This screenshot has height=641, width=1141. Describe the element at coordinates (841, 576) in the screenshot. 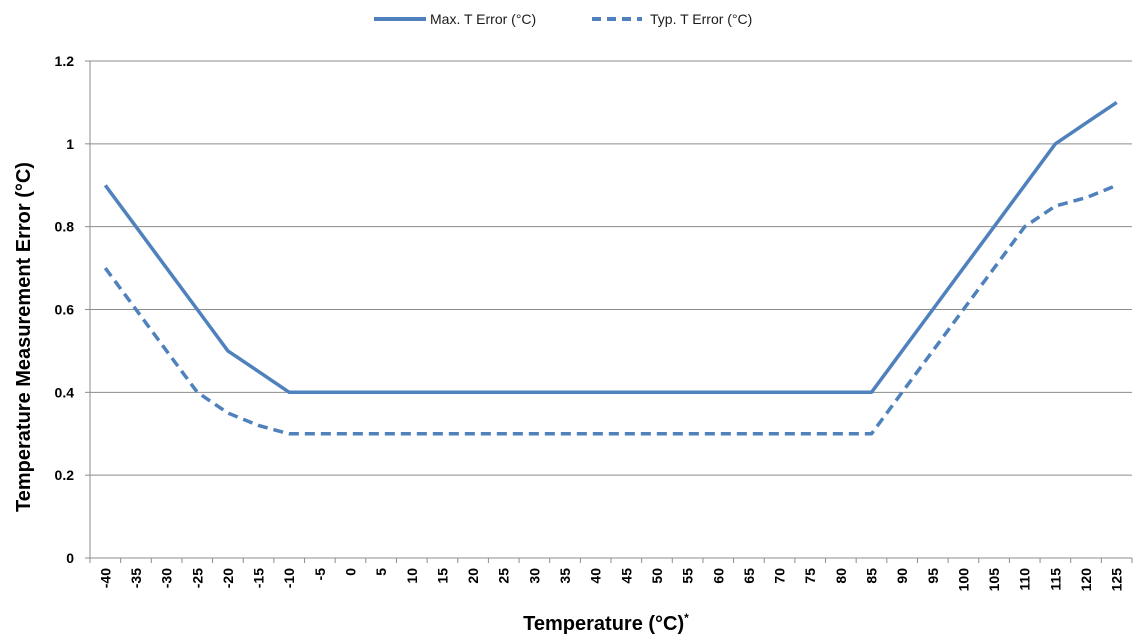

I see `x-tick-label: 80` at that location.